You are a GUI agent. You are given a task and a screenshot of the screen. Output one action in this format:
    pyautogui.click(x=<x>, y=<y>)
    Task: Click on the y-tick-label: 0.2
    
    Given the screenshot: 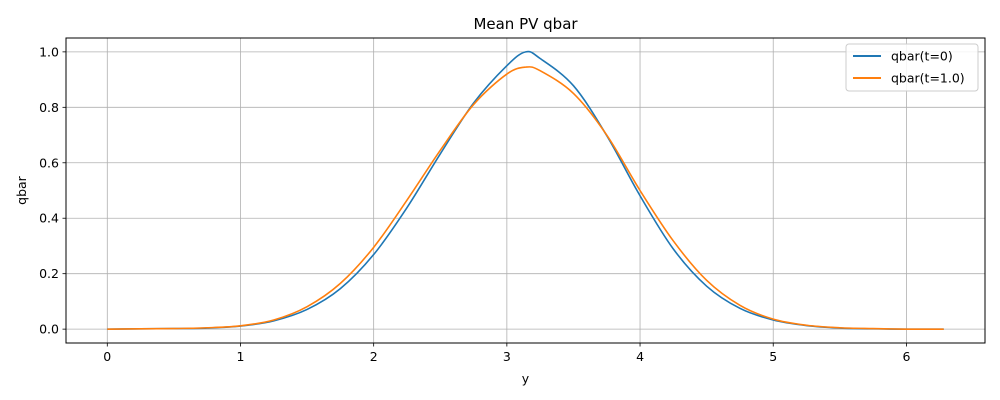 What is the action you would take?
    pyautogui.click(x=49, y=273)
    